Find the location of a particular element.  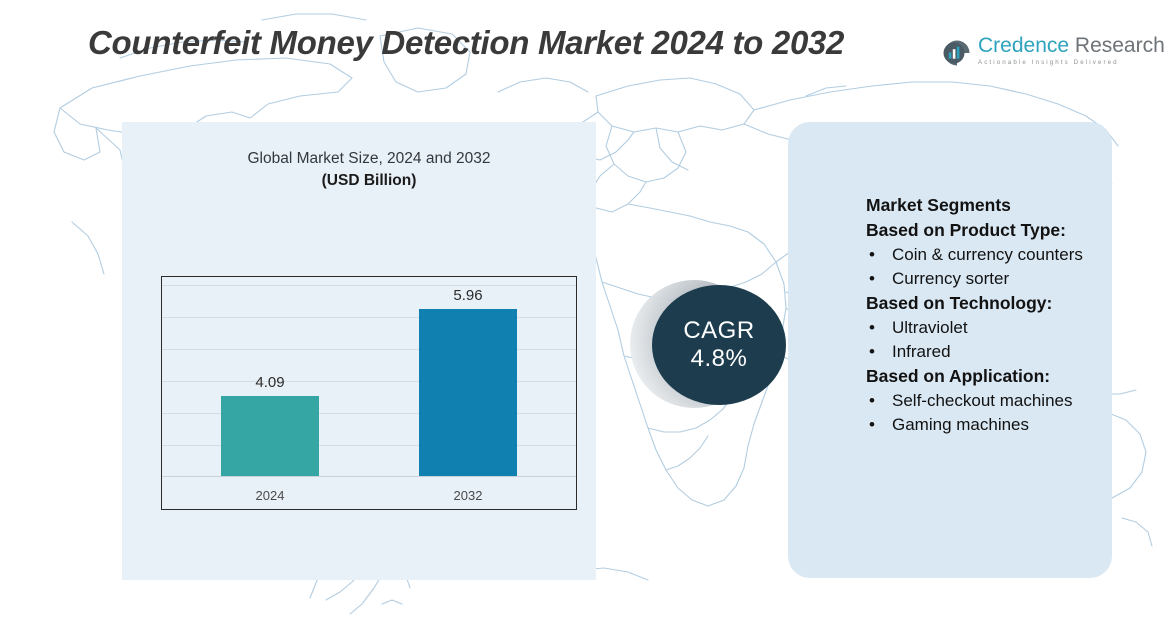

segments-heading: Market Segments is located at coordinates (938, 205).